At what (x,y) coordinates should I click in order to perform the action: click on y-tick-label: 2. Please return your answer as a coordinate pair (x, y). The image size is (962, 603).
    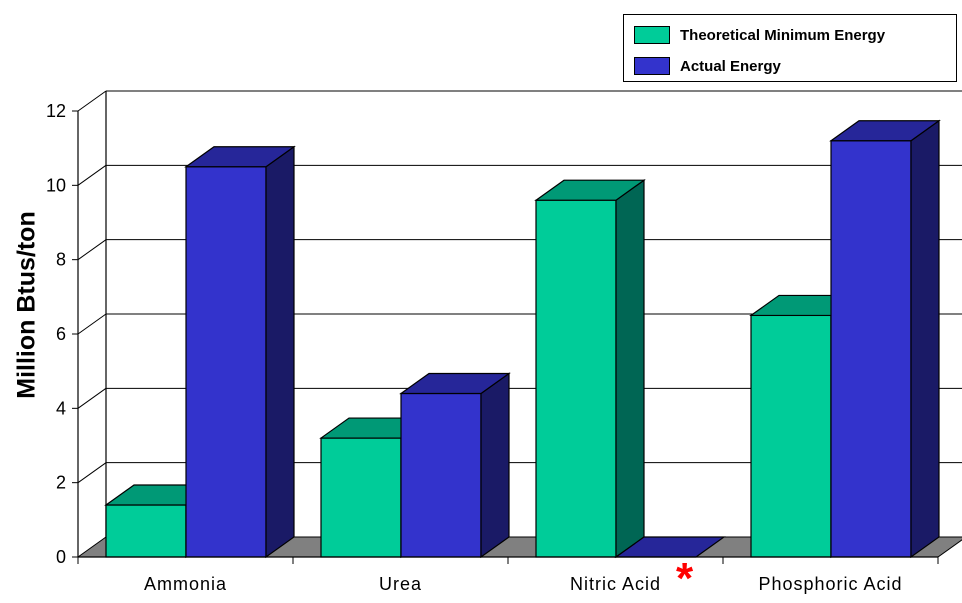
    Looking at the image, I should click on (61, 483).